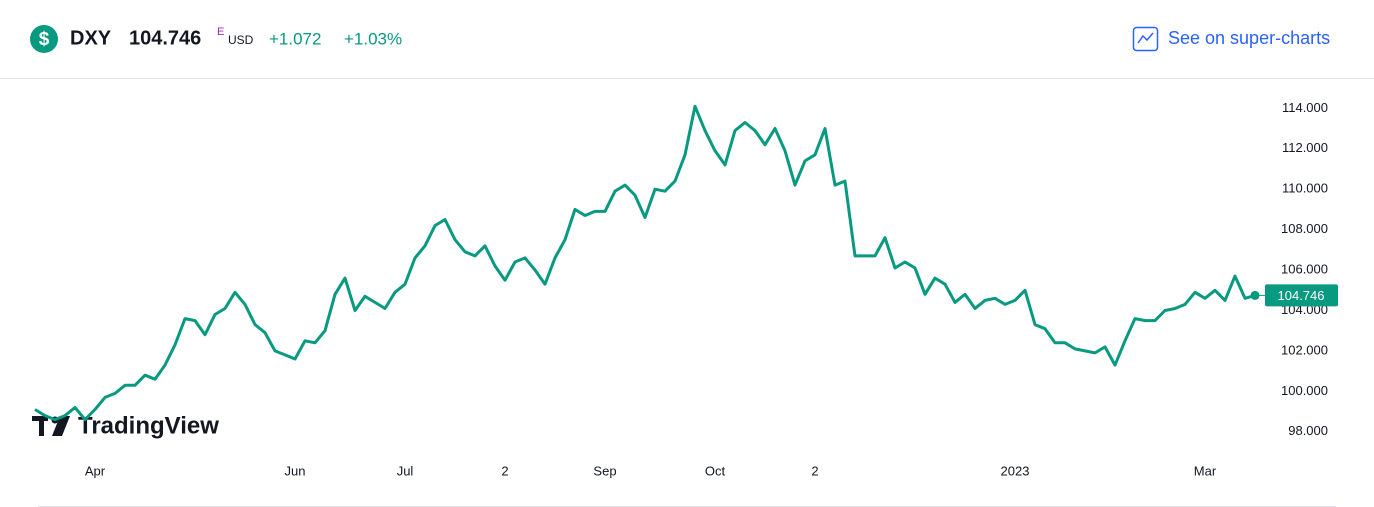 Image resolution: width=1374 pixels, height=507 pixels. What do you see at coordinates (1304, 268) in the screenshot?
I see `y-tick-label: 106.000` at bounding box center [1304, 268].